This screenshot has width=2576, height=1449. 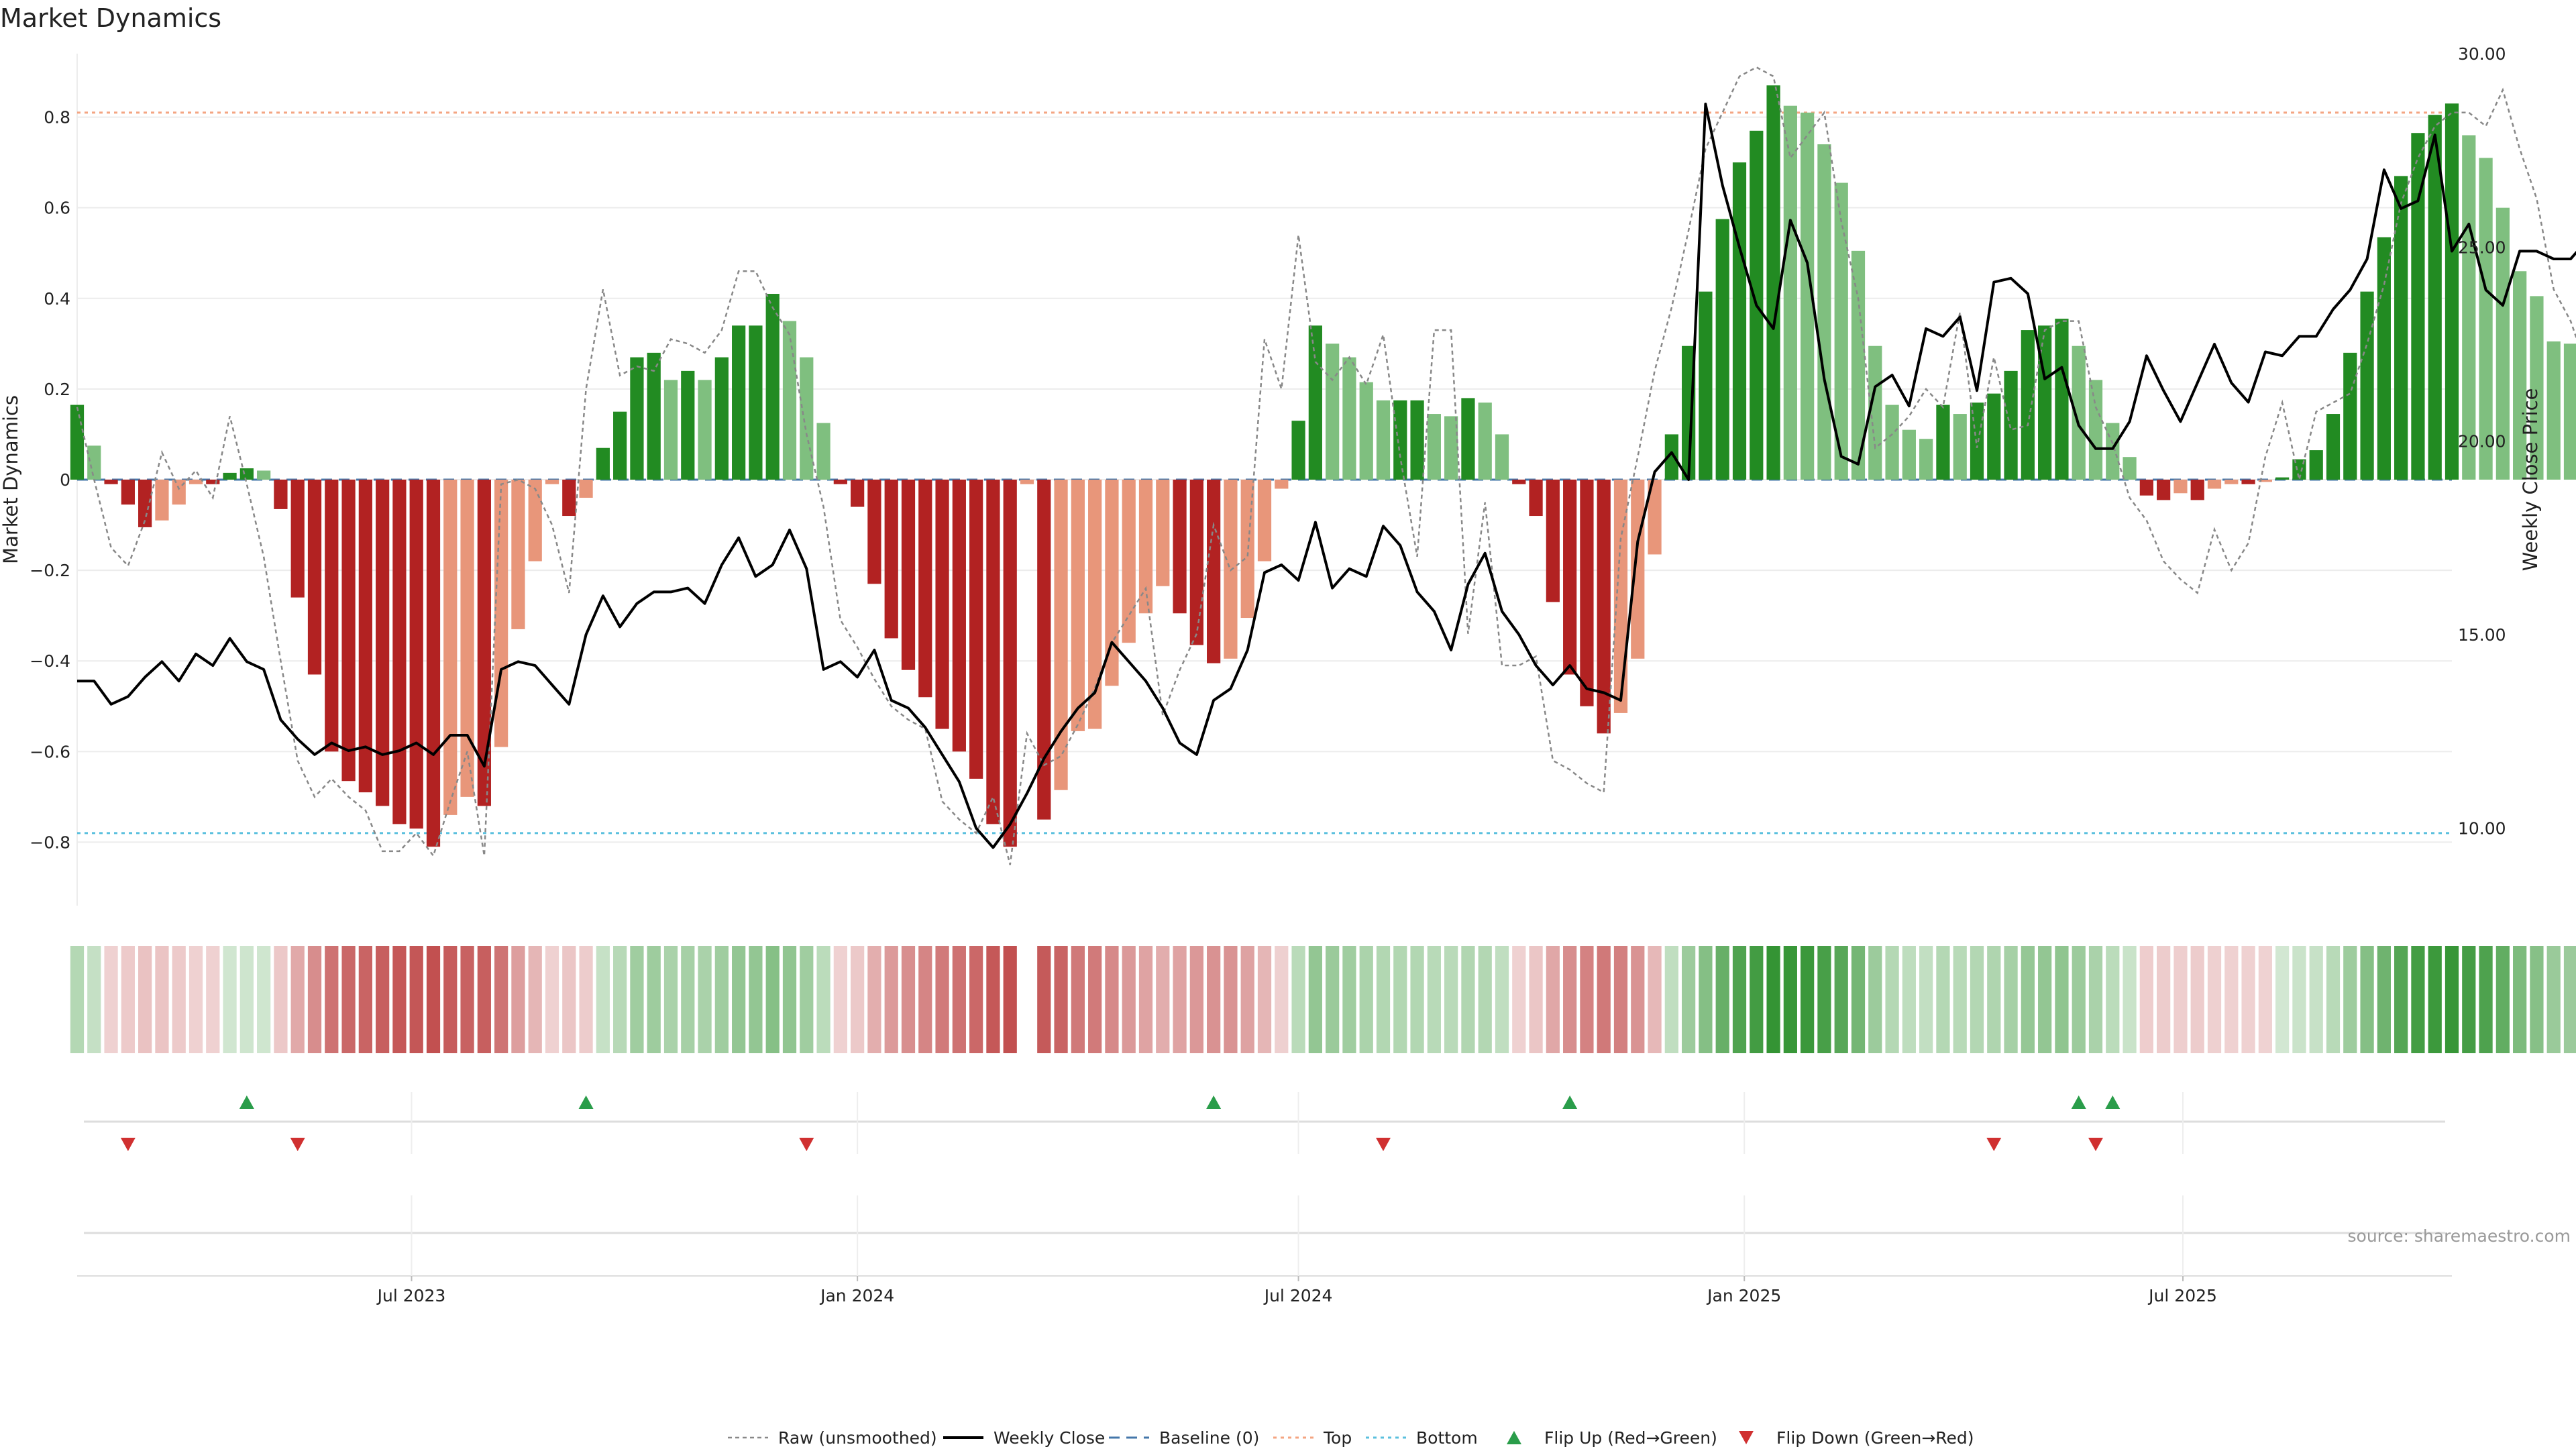 What do you see at coordinates (1746, 1437) in the screenshot?
I see `legend-swatch-flip-down` at bounding box center [1746, 1437].